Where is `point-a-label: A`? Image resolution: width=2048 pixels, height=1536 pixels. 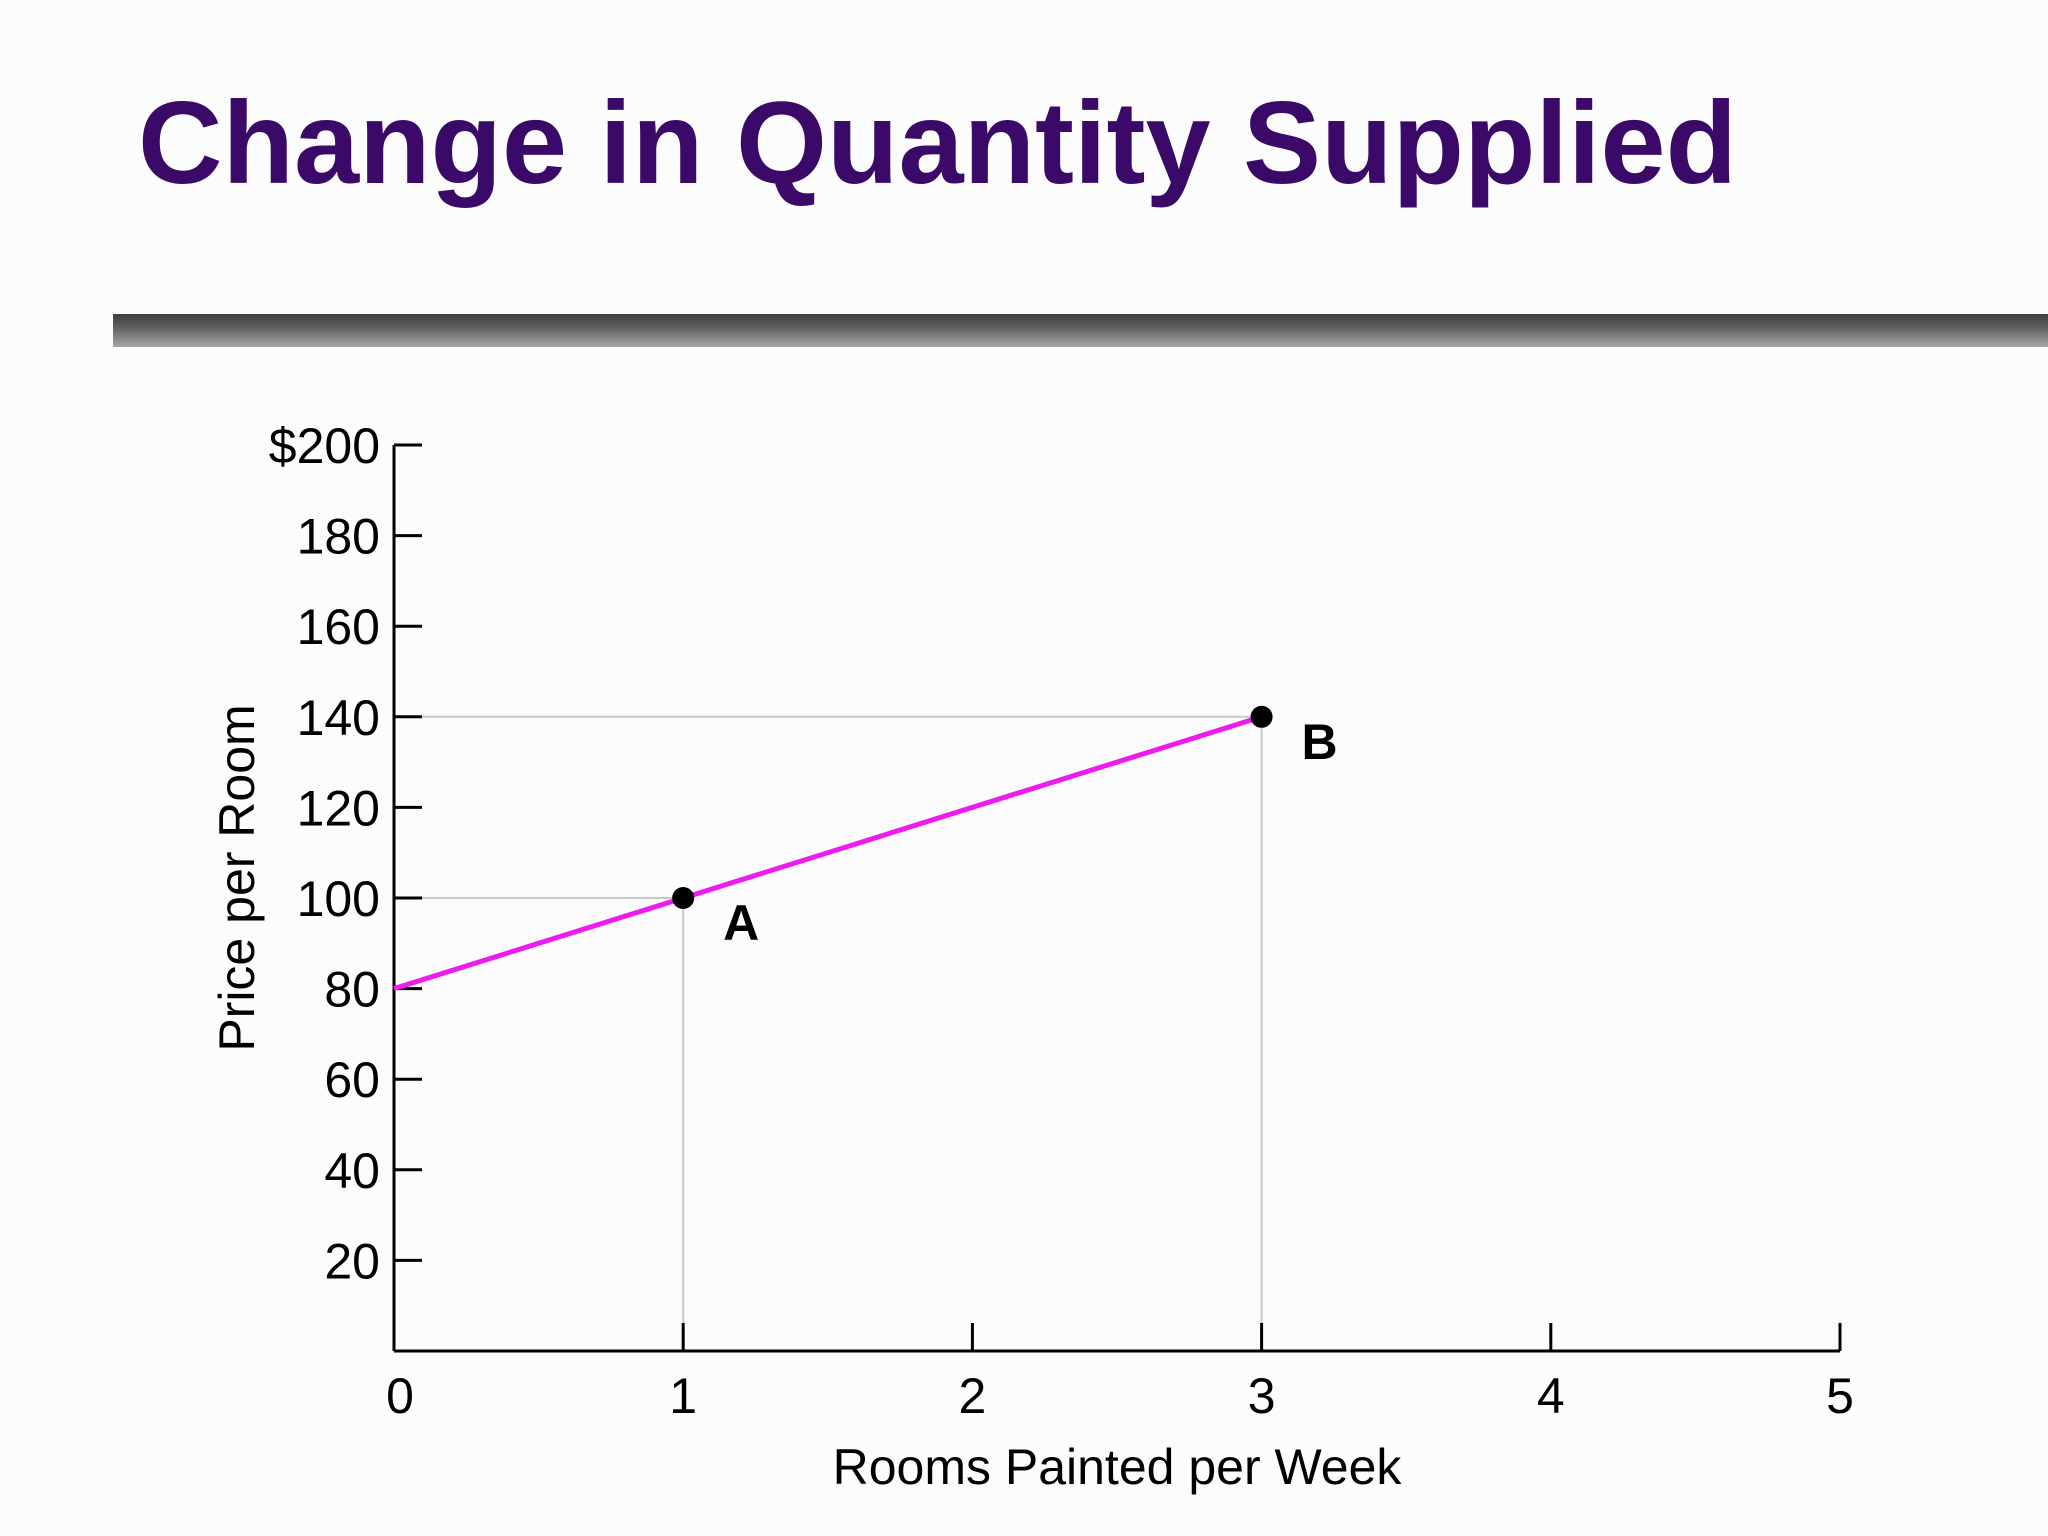 point-a-label: A is located at coordinates (741, 923).